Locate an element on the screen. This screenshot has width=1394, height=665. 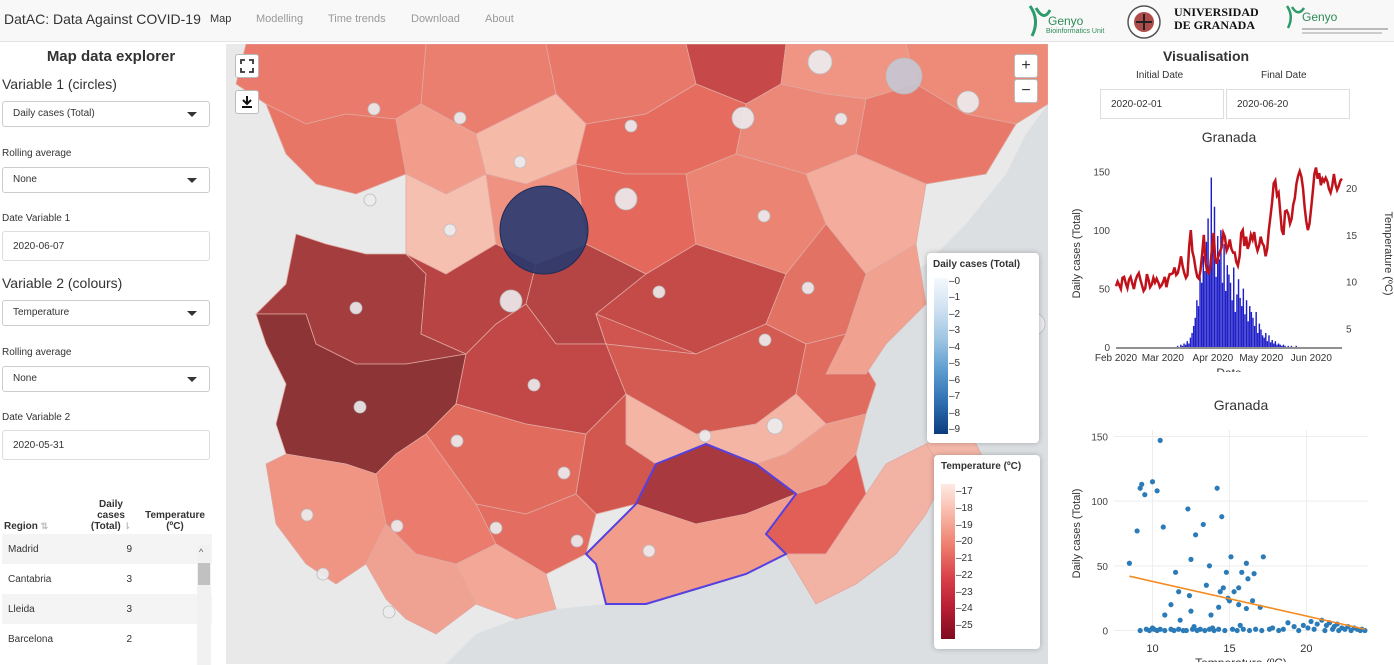
x-tick-label: 20 is located at coordinates (1306, 649).